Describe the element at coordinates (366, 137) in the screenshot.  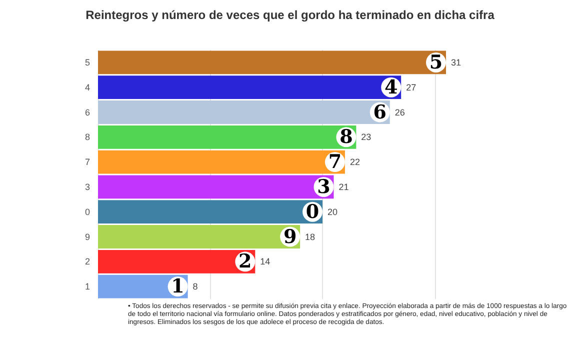
I see `data-label: 23` at that location.